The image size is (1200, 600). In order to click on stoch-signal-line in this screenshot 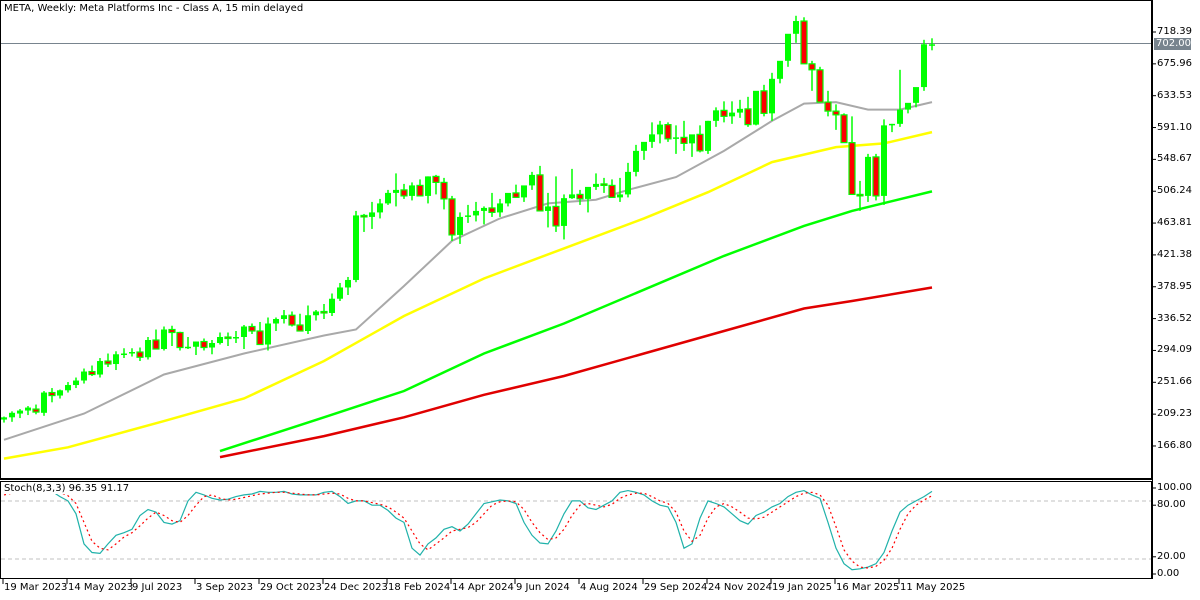, I will do `click(468, 528)`.